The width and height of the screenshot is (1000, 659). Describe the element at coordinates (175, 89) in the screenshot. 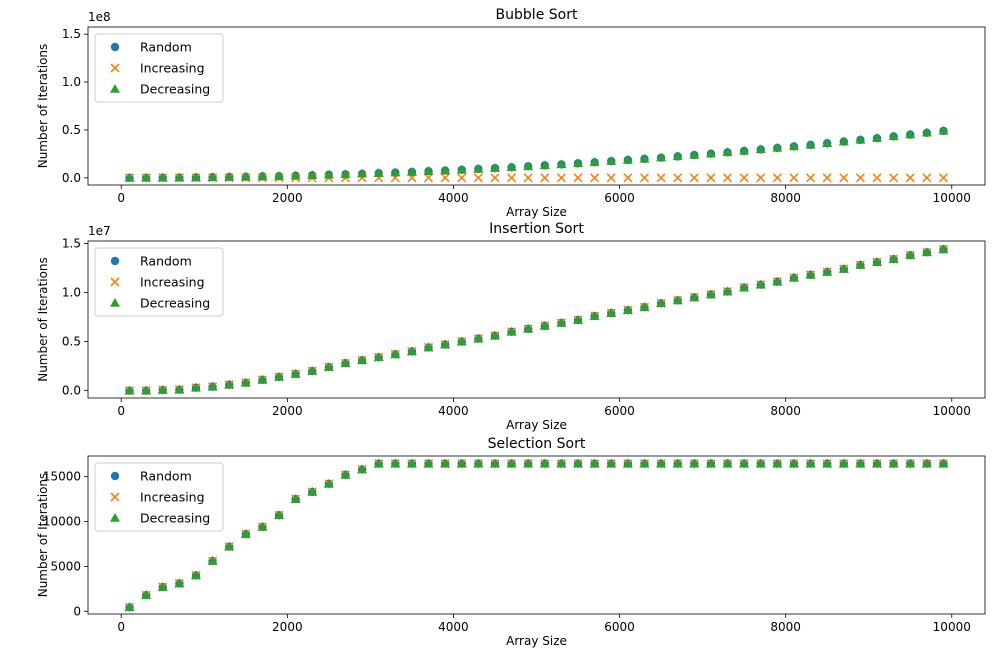

I see `legend-label: Decreasing` at that location.